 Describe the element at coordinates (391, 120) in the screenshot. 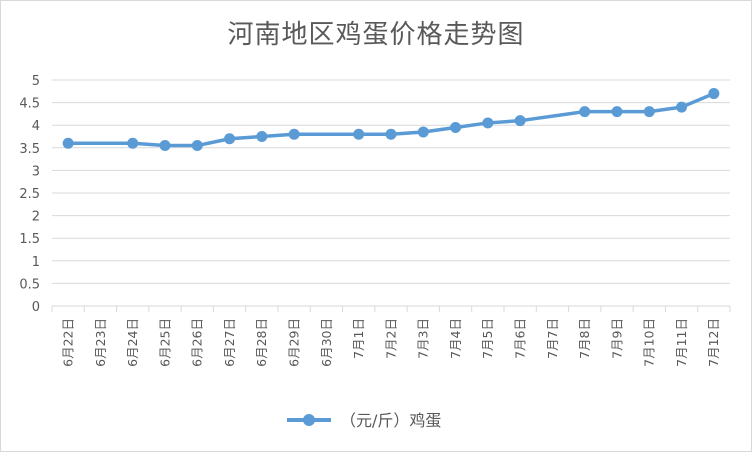

I see `series-egg-price` at that location.